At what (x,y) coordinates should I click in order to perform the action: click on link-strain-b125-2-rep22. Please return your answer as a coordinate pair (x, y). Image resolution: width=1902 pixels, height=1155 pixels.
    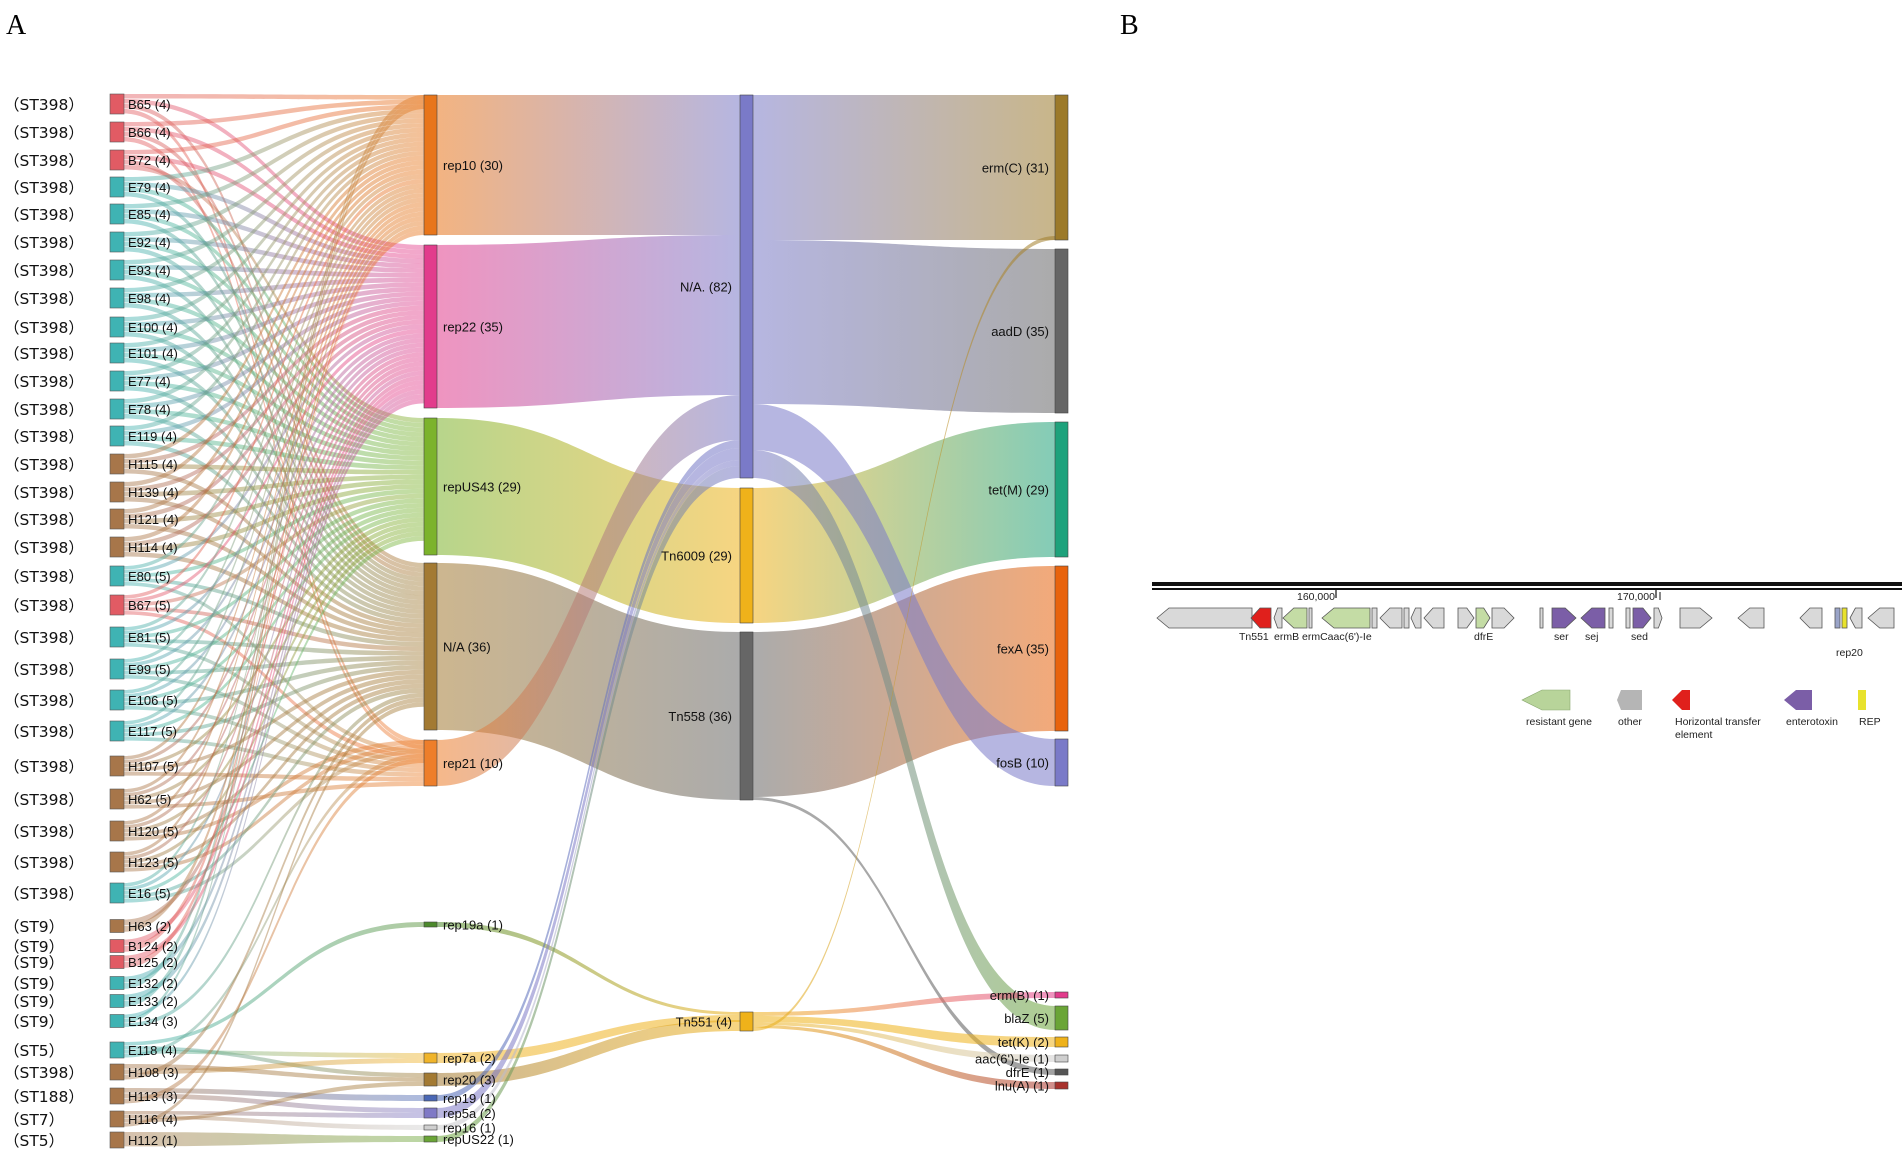
    Looking at the image, I should click on (274, 673).